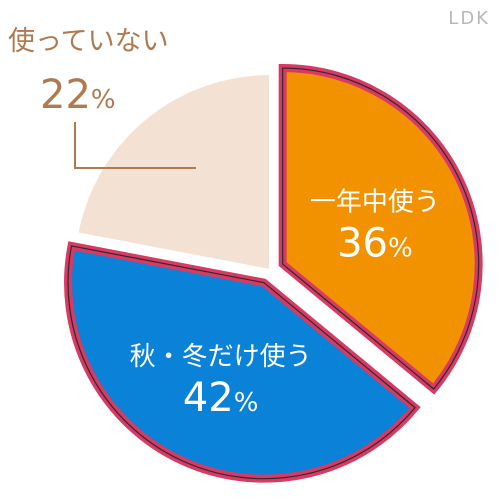 This screenshot has height=500, width=500. Describe the element at coordinates (469, 18) in the screenshot. I see `brand-logo: LDK` at that location.